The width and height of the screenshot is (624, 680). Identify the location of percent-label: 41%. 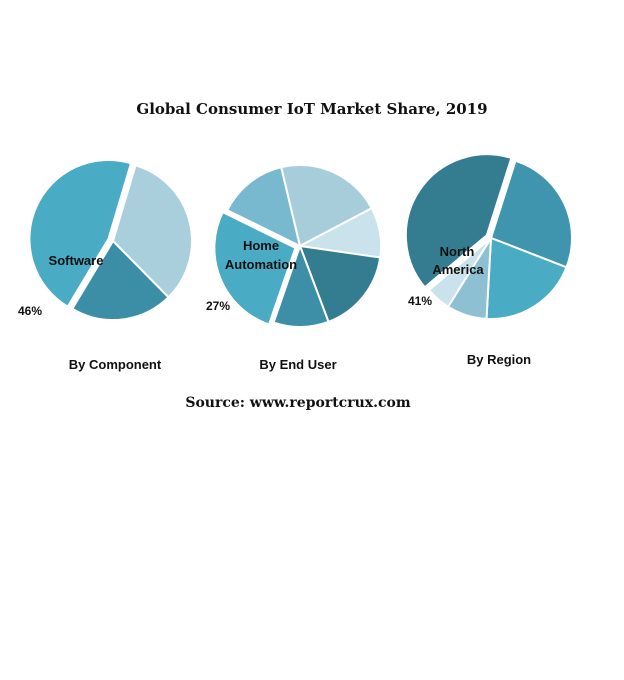
(420, 301).